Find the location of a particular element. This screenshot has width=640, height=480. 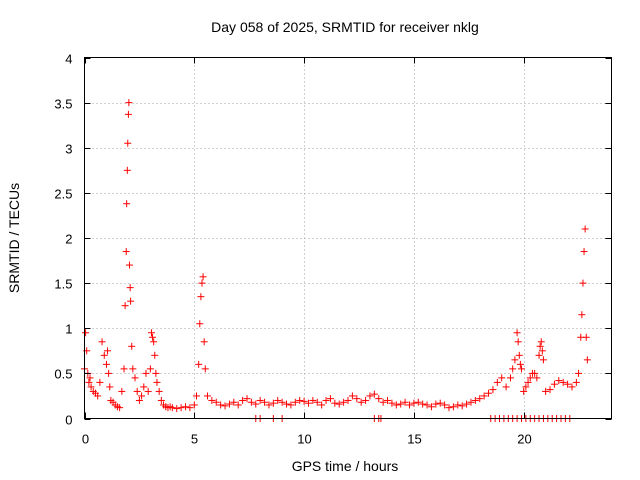

x-tick-label: 20 is located at coordinates (524, 439).